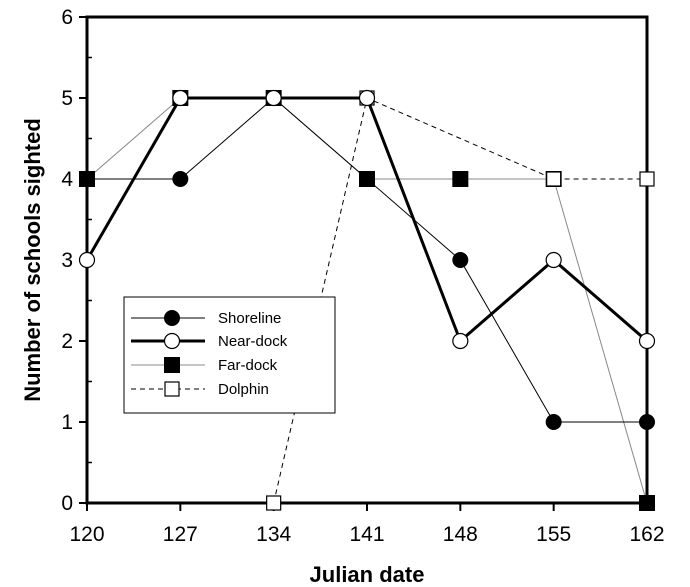  Describe the element at coordinates (67, 422) in the screenshot. I see `y-tick-label: 1` at that location.